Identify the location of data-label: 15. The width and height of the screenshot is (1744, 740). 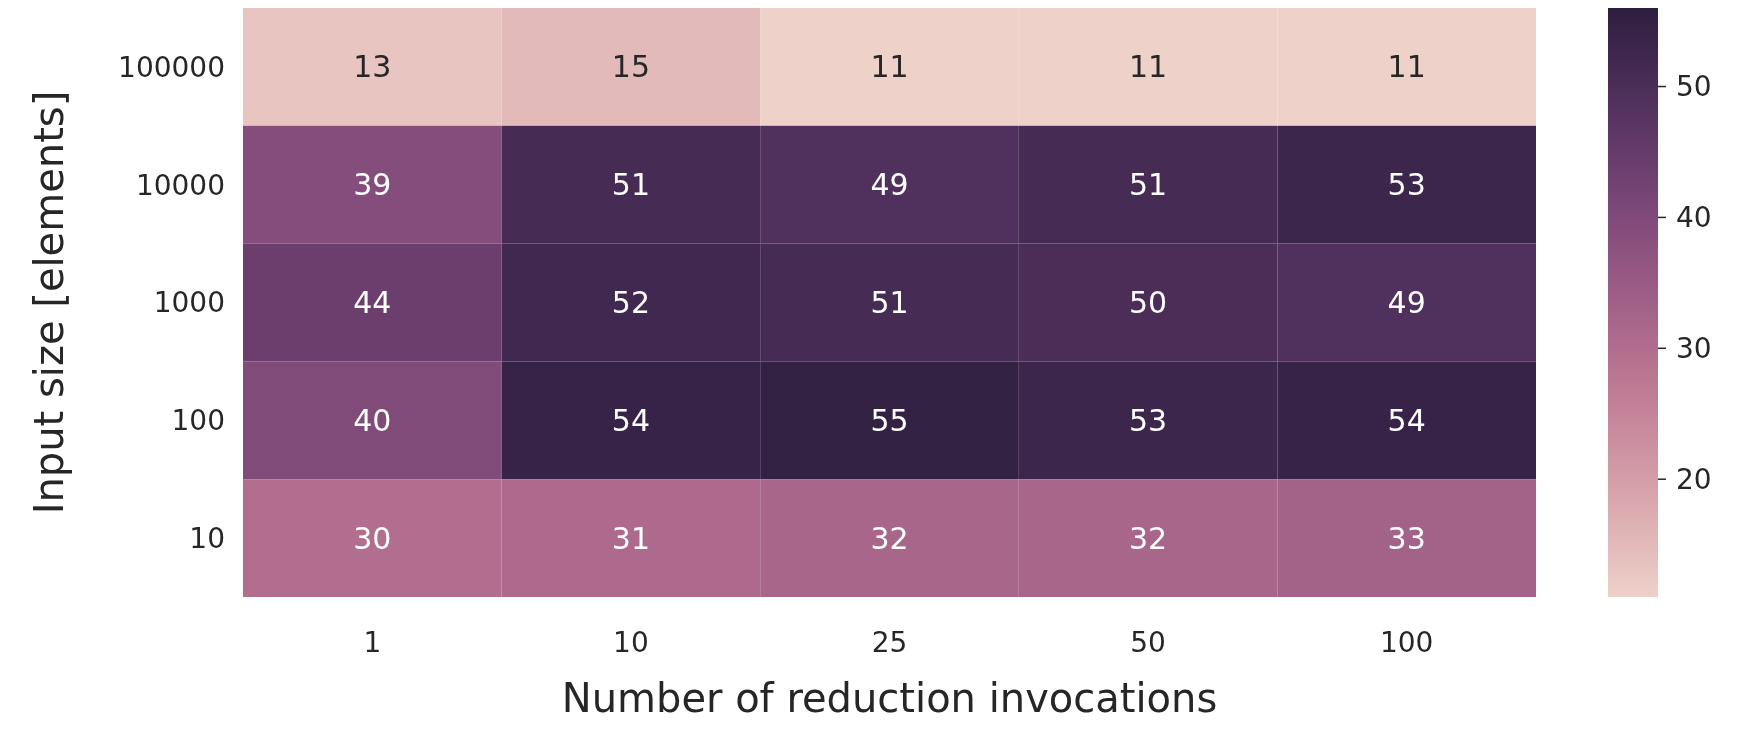
(630, 67).